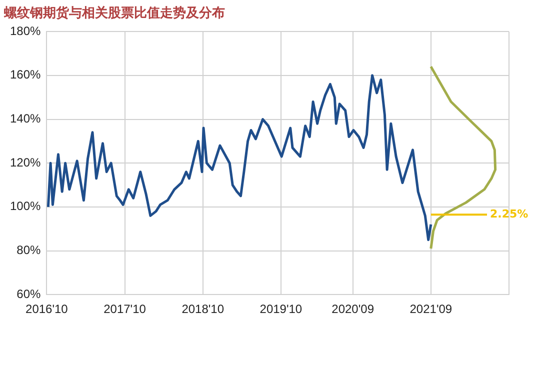  Describe the element at coordinates (431, 309) in the screenshot. I see `x-tick-label: 2021'09` at that location.